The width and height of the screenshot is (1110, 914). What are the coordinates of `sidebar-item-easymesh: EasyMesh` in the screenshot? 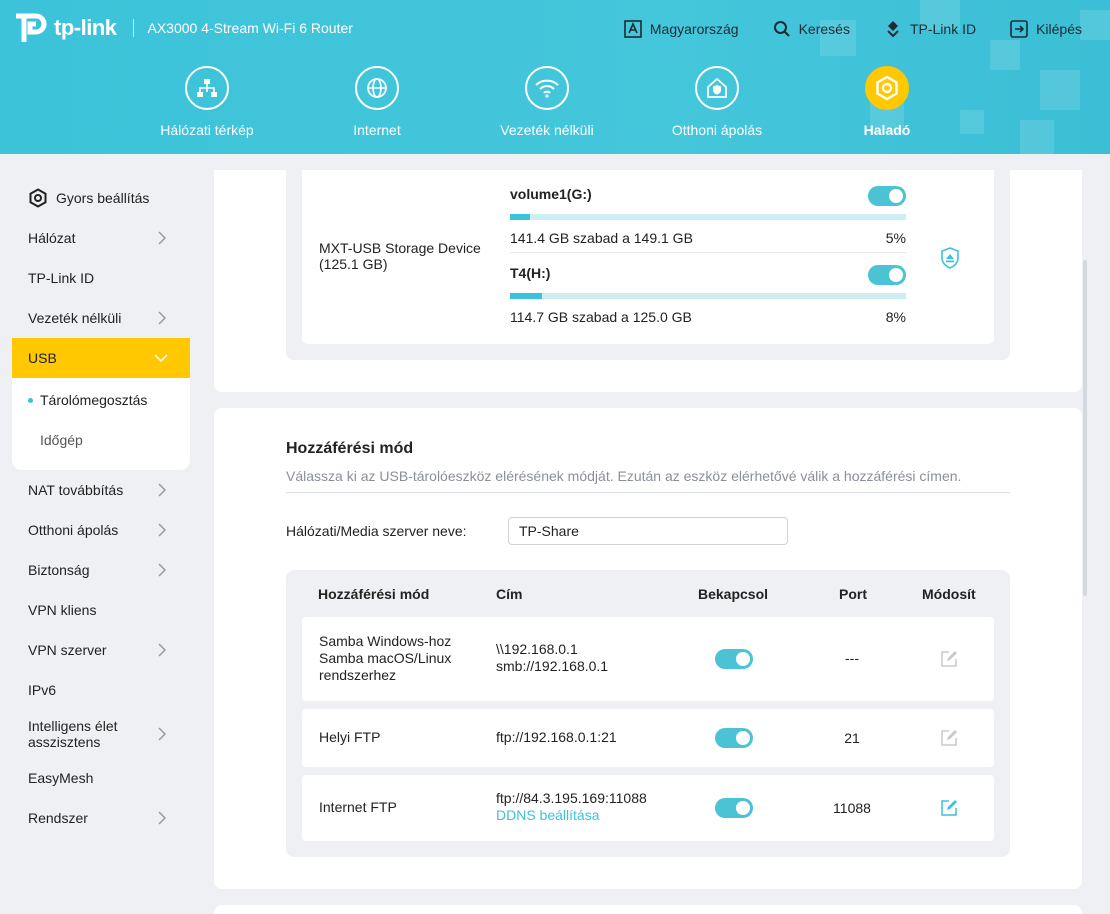 It's located at (101, 778).